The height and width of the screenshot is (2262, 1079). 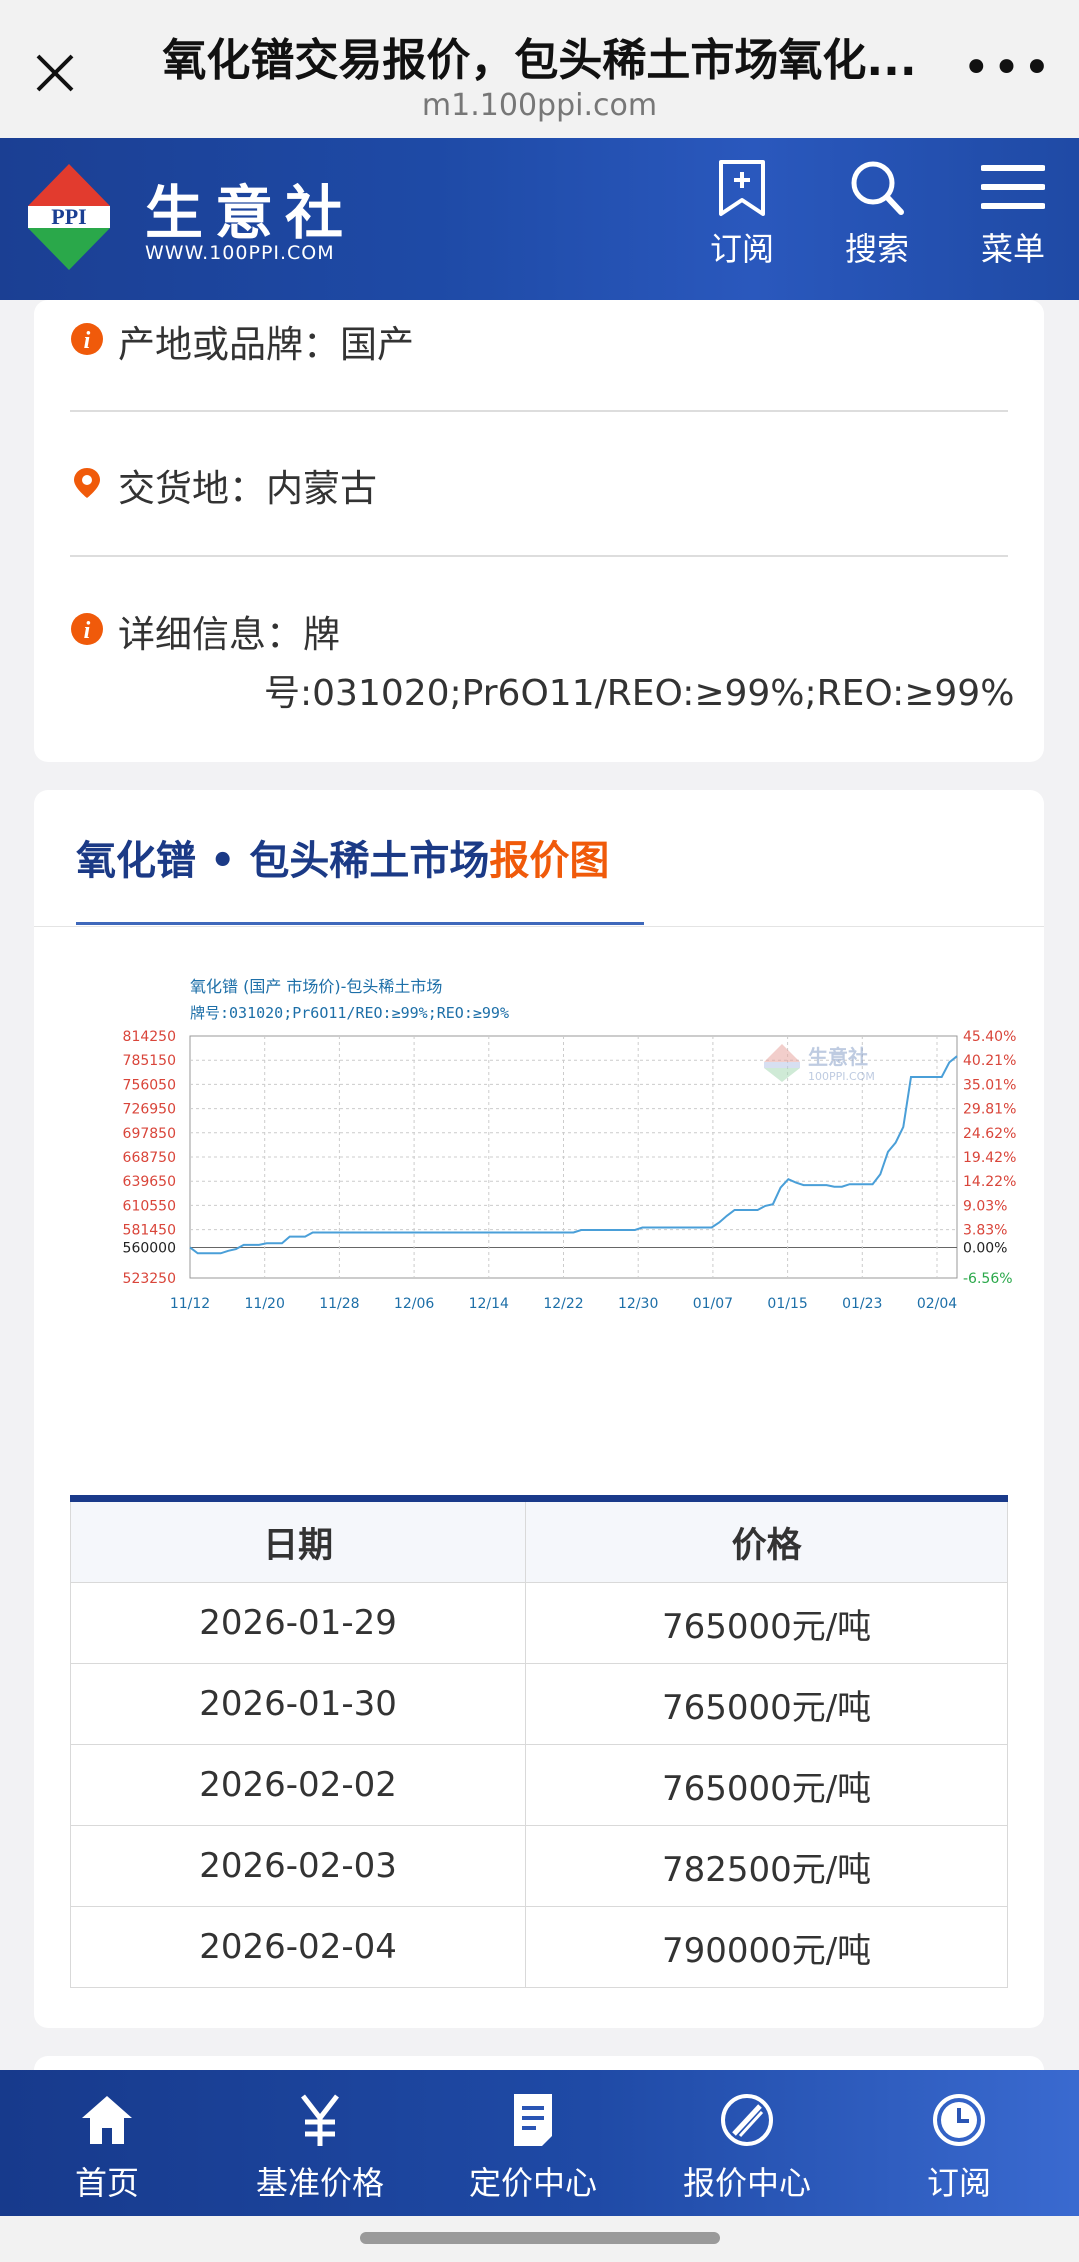 I want to click on x-tick-label: 12/14, so click(x=489, y=1304).